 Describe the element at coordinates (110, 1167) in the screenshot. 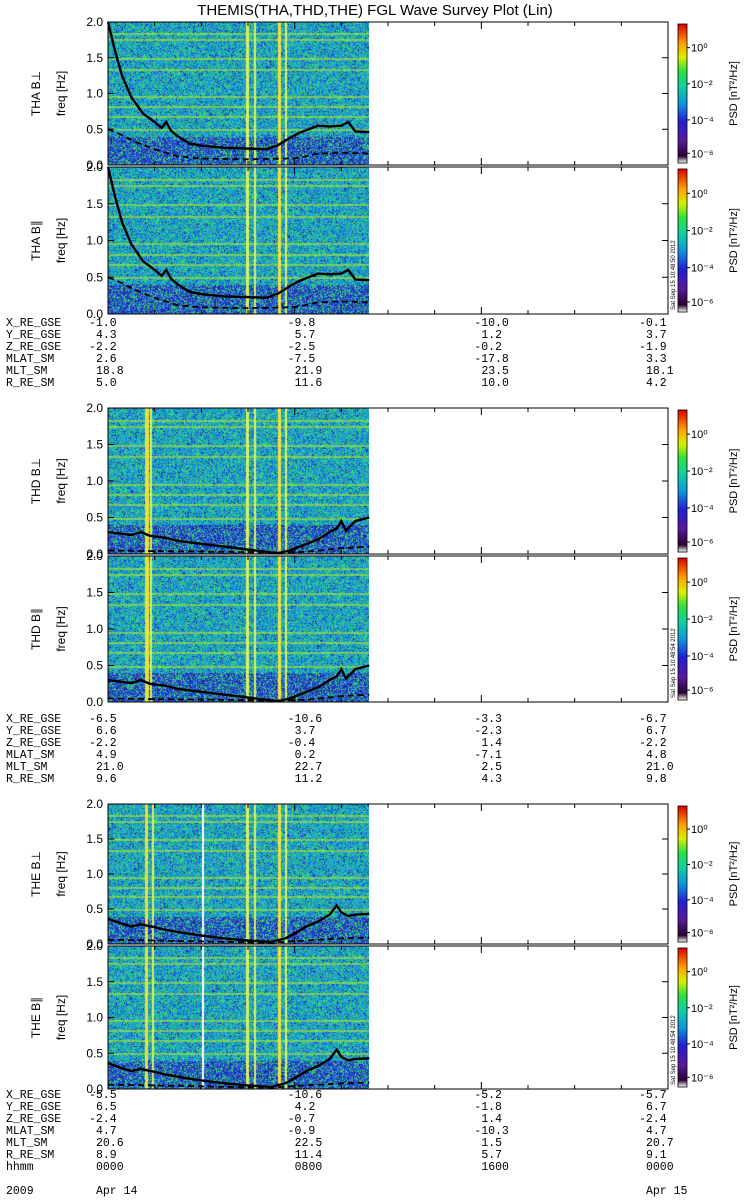

I see `ephemeris-value: 0000` at that location.